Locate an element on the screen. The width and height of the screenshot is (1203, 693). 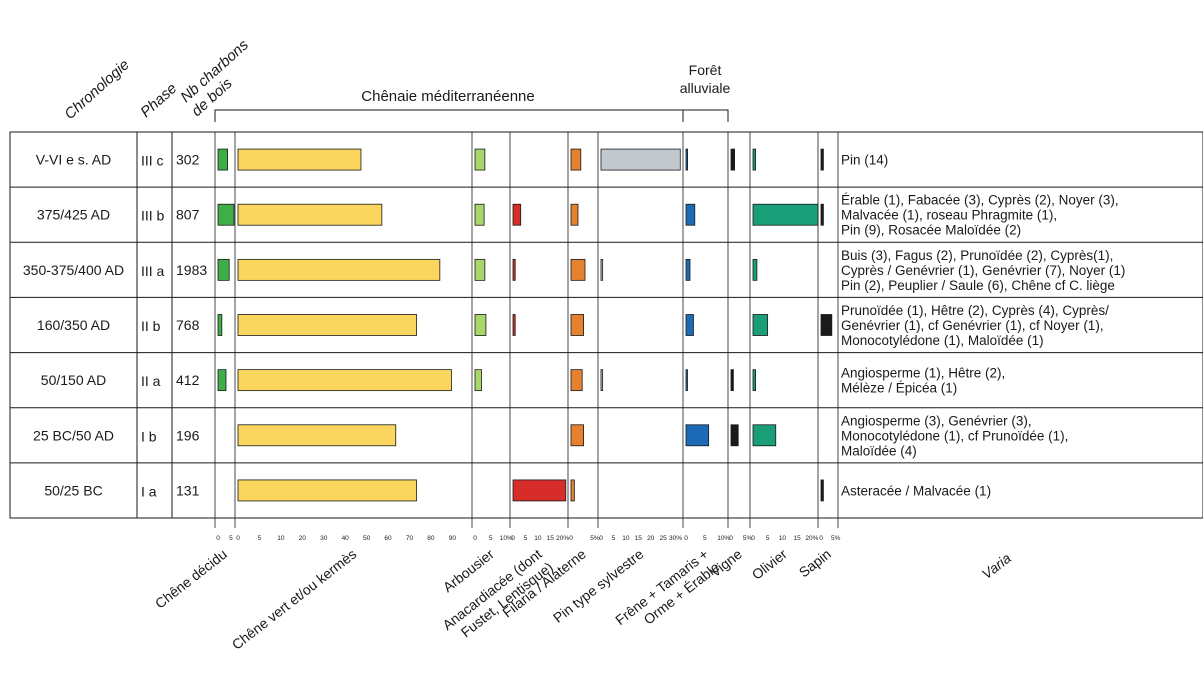
bar-anacardiac-e-dont-fustet-lentisque--row-4 is located at coordinates (514, 325).